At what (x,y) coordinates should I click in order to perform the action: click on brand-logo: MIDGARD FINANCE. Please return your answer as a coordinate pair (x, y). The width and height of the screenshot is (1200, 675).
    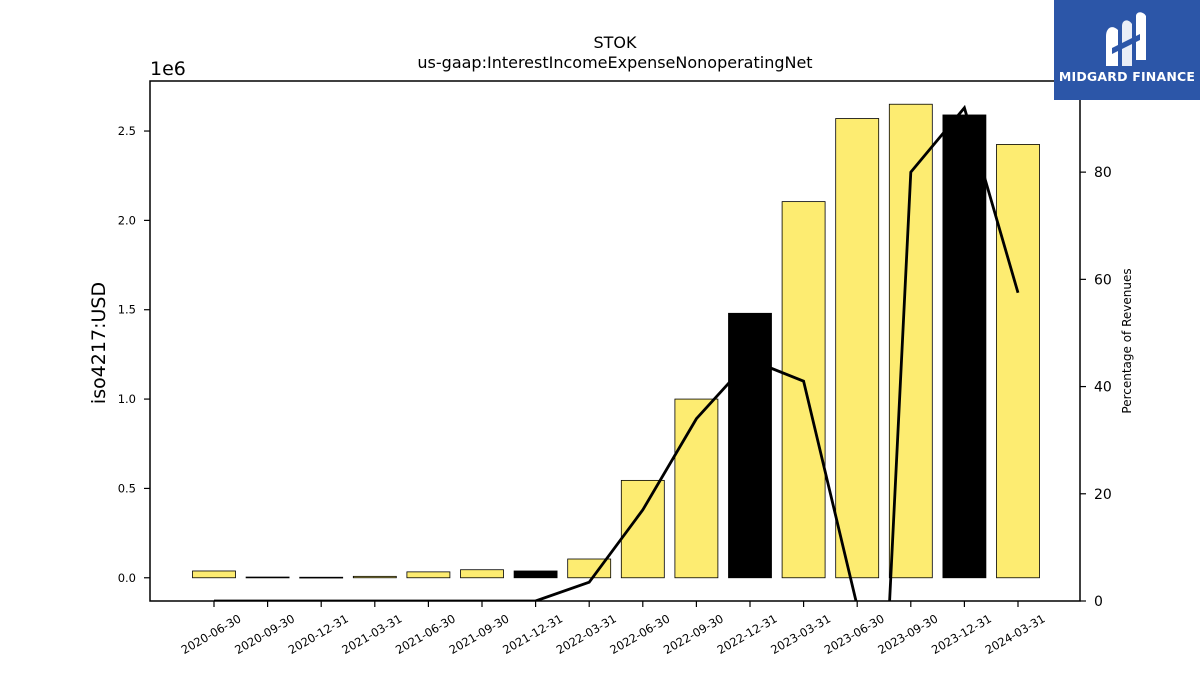
    Looking at the image, I should click on (1127, 50).